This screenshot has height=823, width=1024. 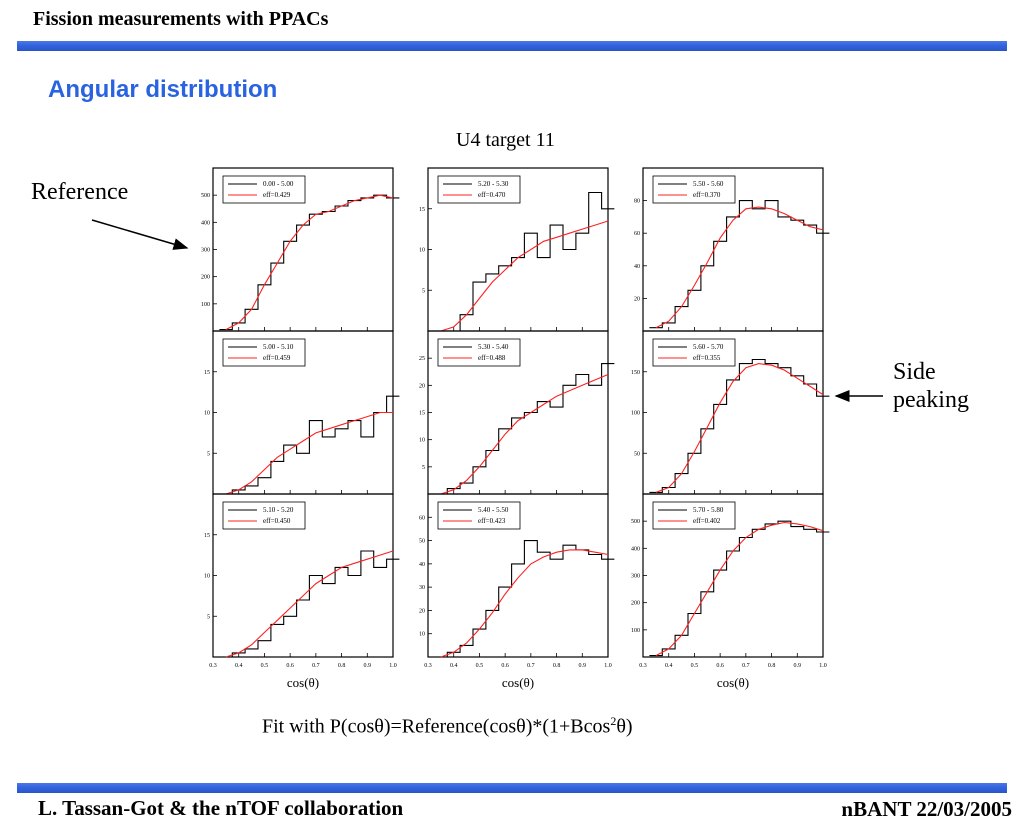 I want to click on y-tick-label: 80, so click(x=637, y=202).